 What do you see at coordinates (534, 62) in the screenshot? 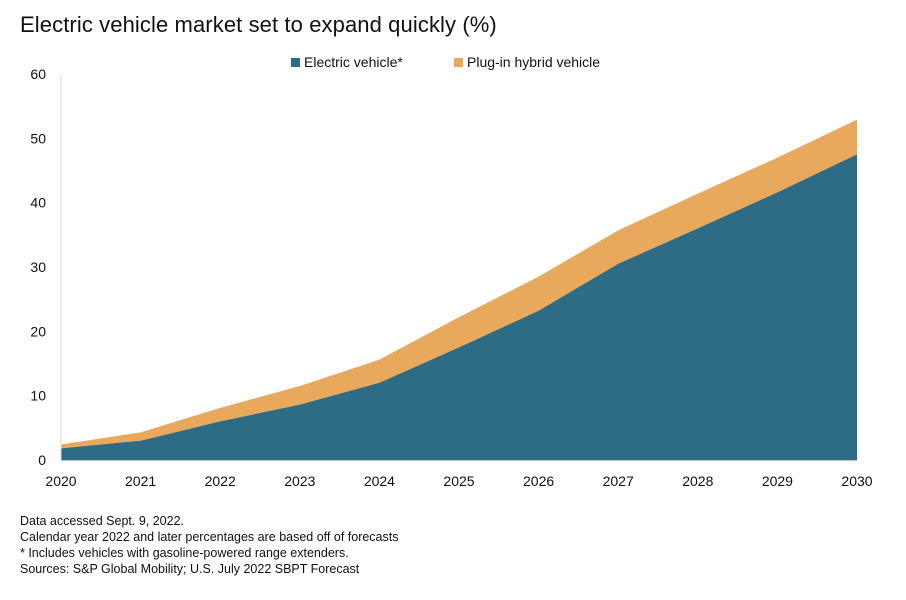
I see `legend-label-plug-in-hybrid: Plug-in hybrid vehicle` at bounding box center [534, 62].